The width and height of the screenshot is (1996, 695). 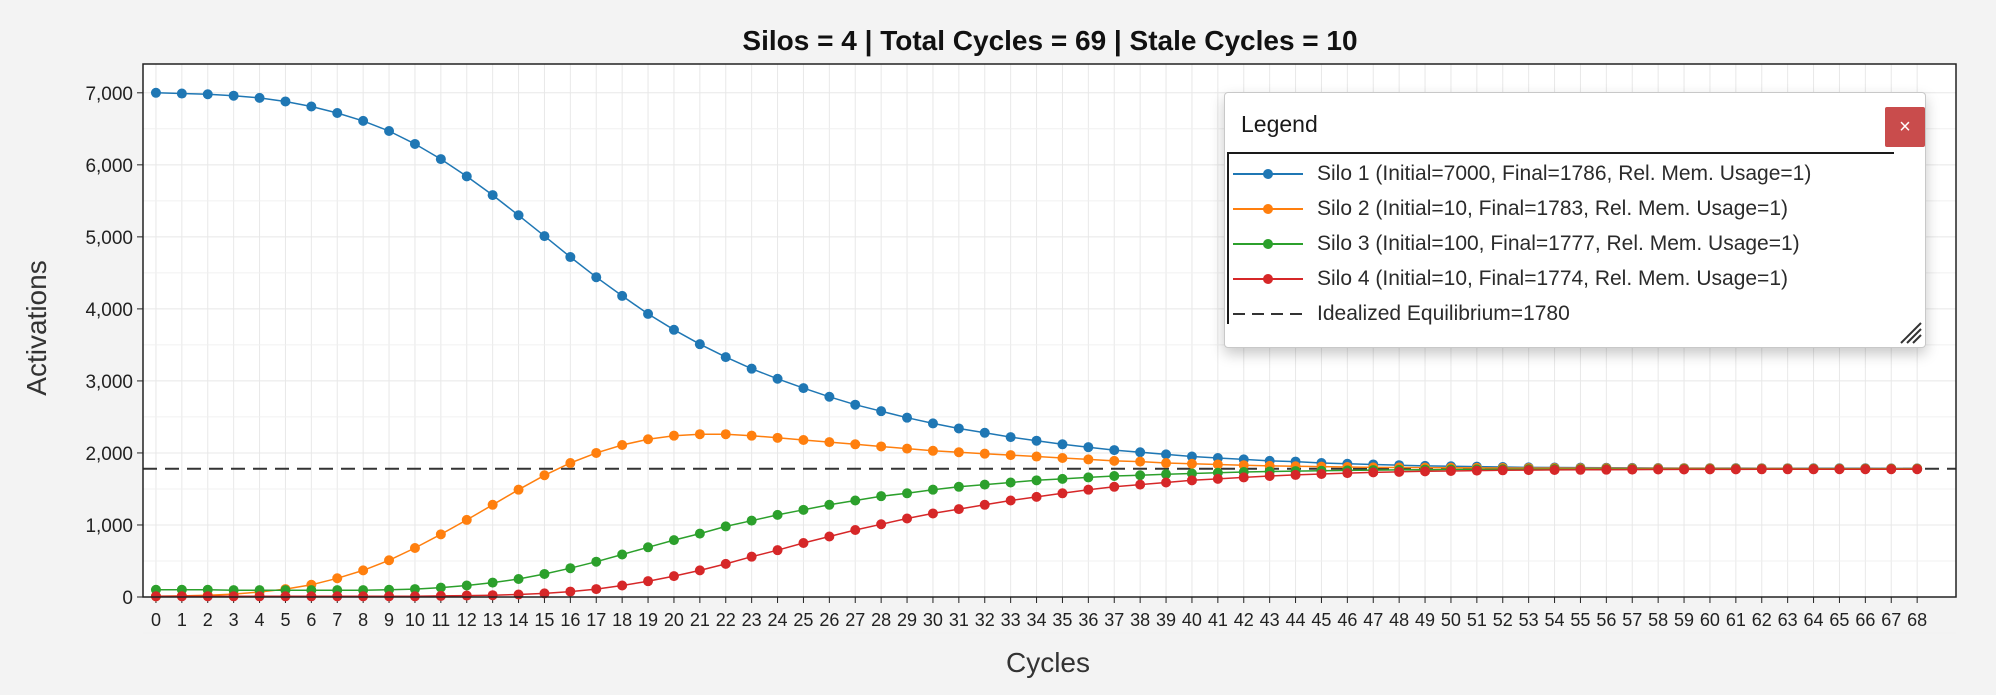 I want to click on x-tick-label: 14, so click(x=519, y=620).